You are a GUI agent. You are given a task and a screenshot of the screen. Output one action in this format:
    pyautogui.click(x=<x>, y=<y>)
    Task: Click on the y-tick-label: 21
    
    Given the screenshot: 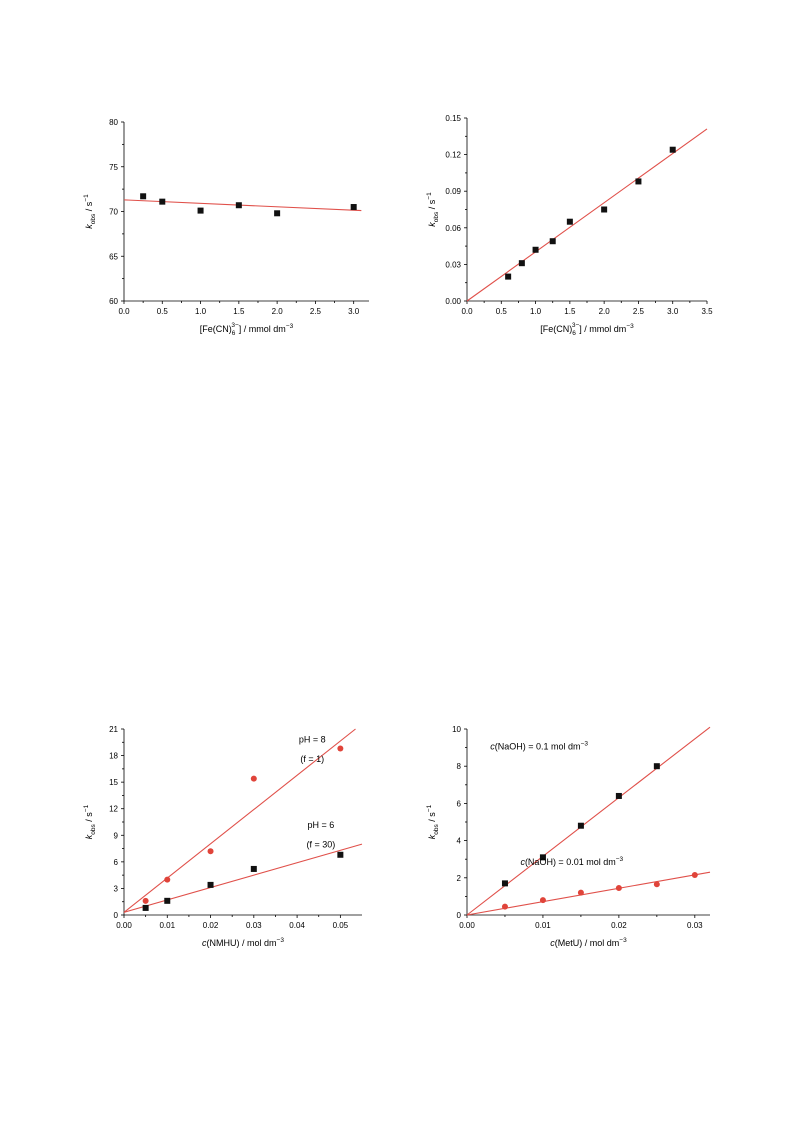 What is the action you would take?
    pyautogui.click(x=113, y=729)
    